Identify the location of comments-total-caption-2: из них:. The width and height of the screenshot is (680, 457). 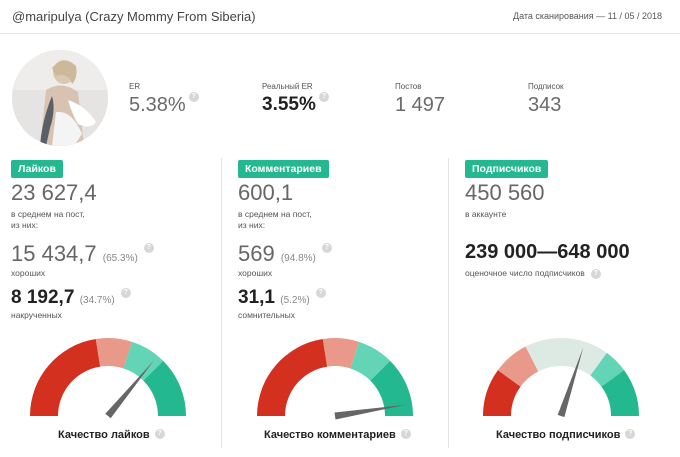
(252, 225).